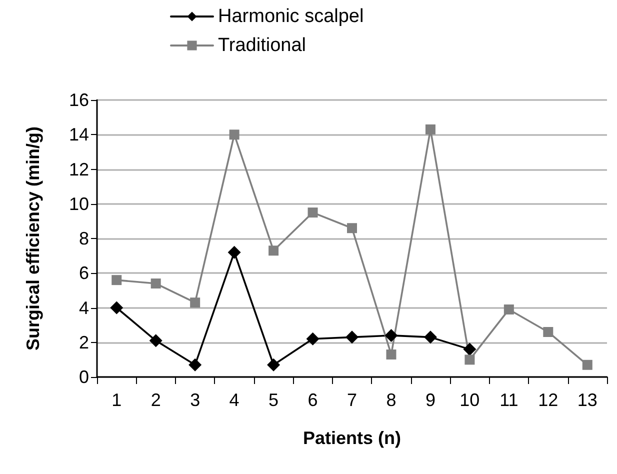  I want to click on y-tick-label: 16, so click(78, 100).